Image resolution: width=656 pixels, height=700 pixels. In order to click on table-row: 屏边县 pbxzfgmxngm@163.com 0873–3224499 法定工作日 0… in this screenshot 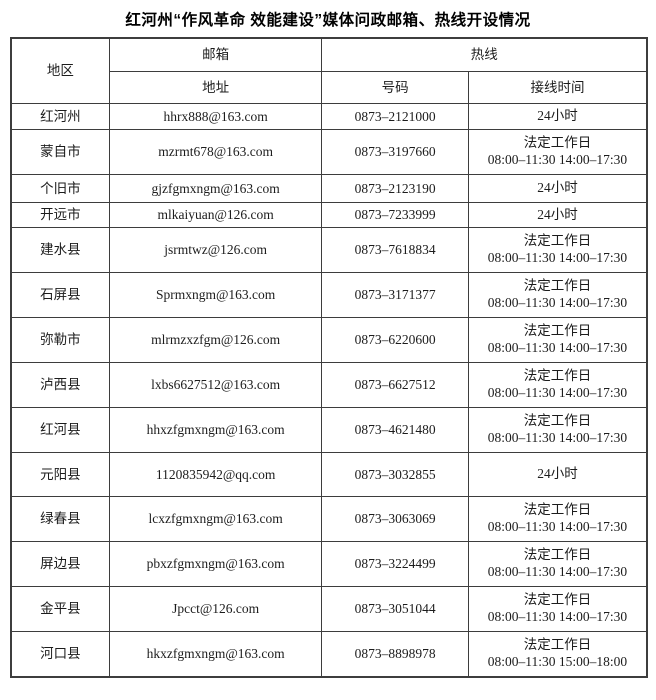, I will do `click(329, 564)`.